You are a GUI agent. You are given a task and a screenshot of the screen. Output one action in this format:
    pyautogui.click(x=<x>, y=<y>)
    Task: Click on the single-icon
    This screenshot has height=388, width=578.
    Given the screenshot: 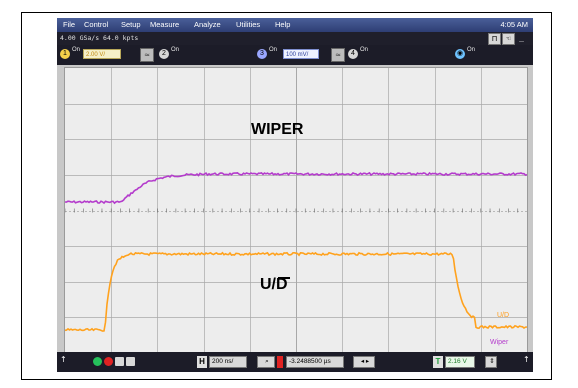 What is the action you would take?
    pyautogui.click(x=119, y=361)
    